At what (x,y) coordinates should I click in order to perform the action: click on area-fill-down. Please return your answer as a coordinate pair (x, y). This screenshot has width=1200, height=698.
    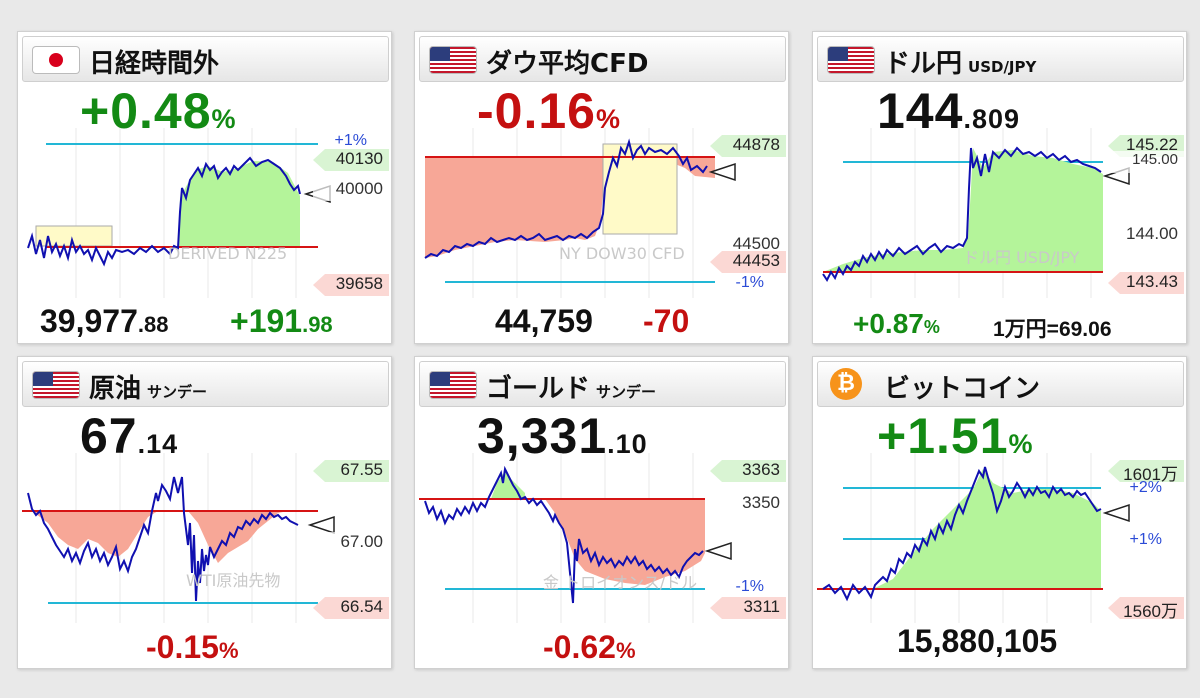
    Looking at the image, I should click on (625, 542).